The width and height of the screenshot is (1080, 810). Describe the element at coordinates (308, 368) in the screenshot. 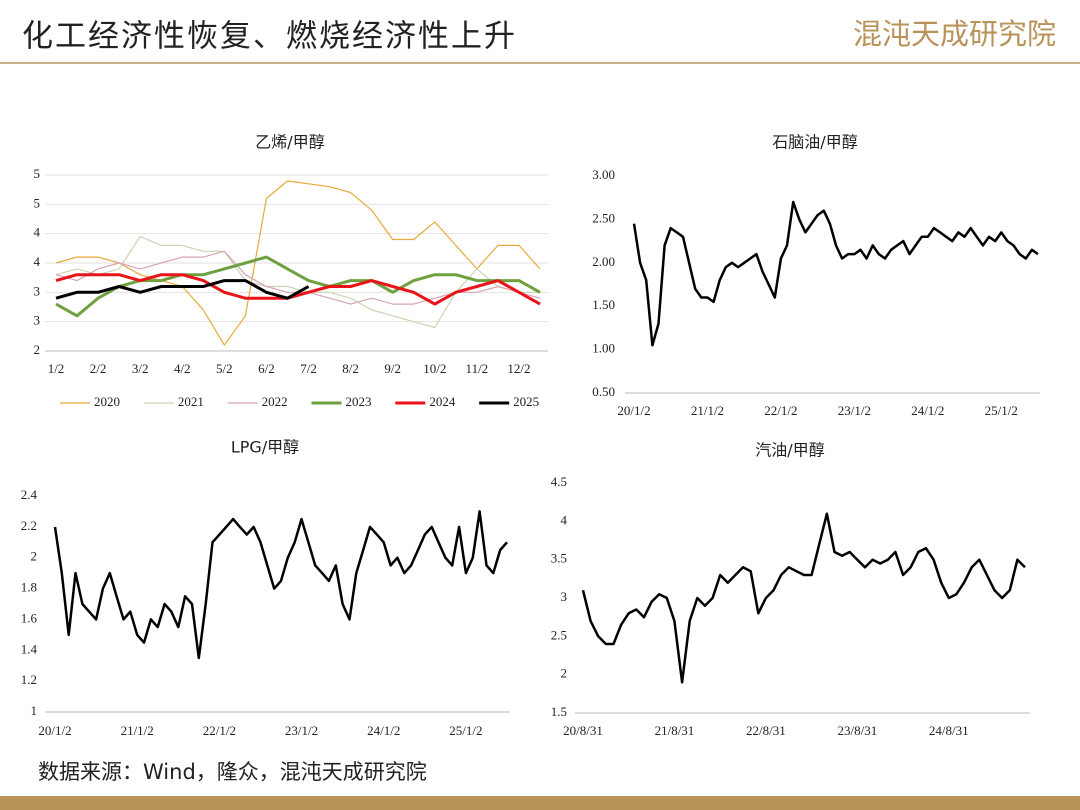

I see `x-tick-label: 7/2` at that location.